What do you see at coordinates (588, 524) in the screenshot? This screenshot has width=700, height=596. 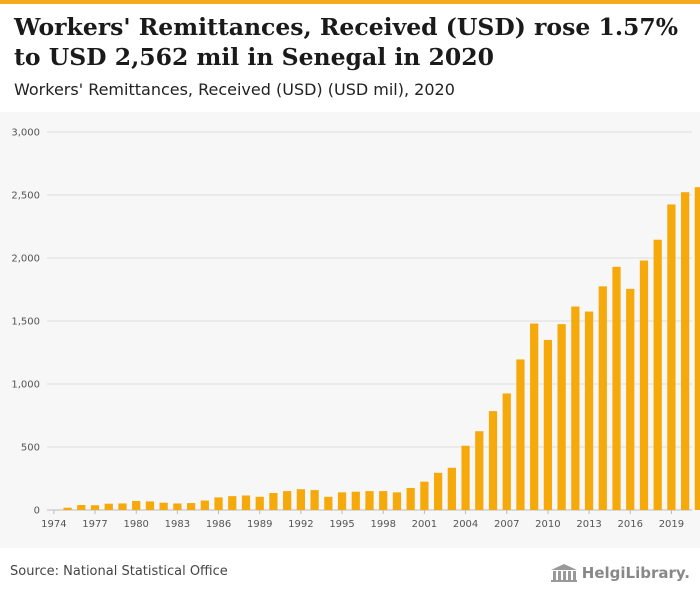 I see `x-tick-label: 2013` at bounding box center [588, 524].